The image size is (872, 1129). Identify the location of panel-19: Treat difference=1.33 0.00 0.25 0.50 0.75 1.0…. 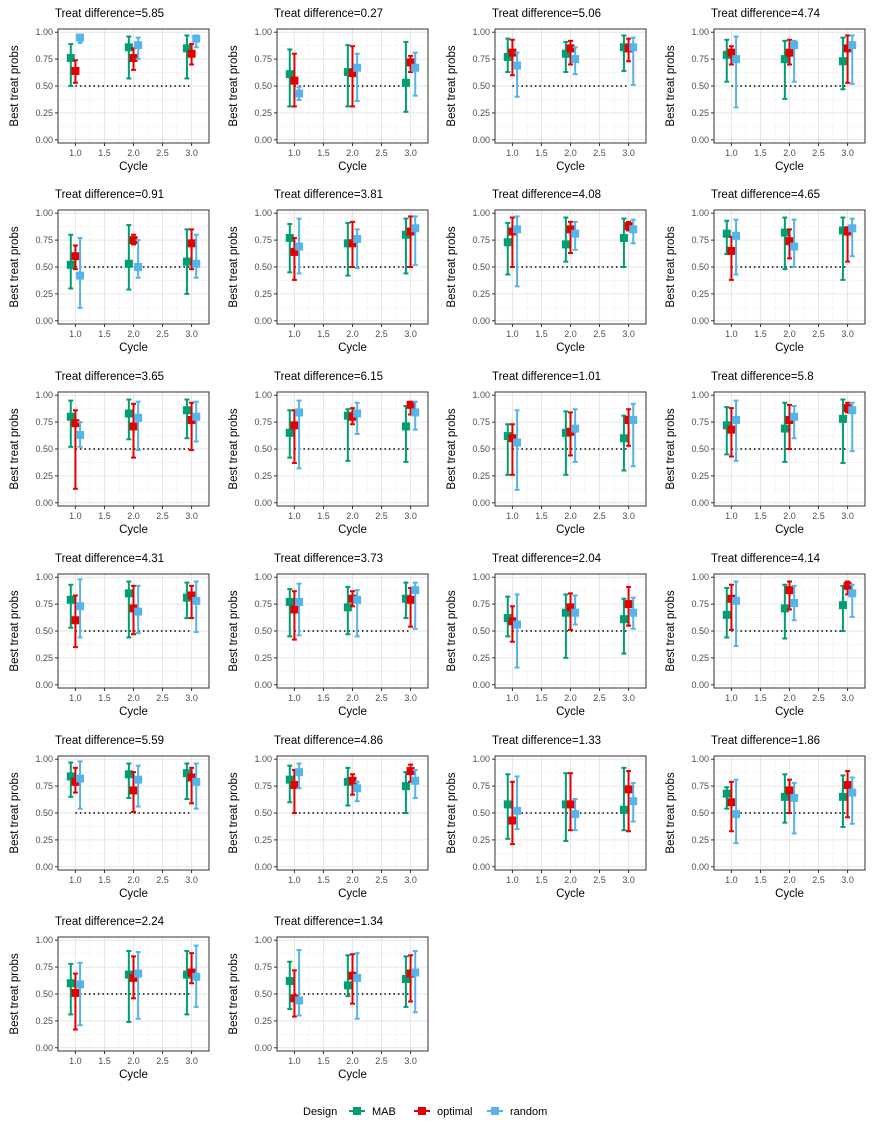
(546, 817).